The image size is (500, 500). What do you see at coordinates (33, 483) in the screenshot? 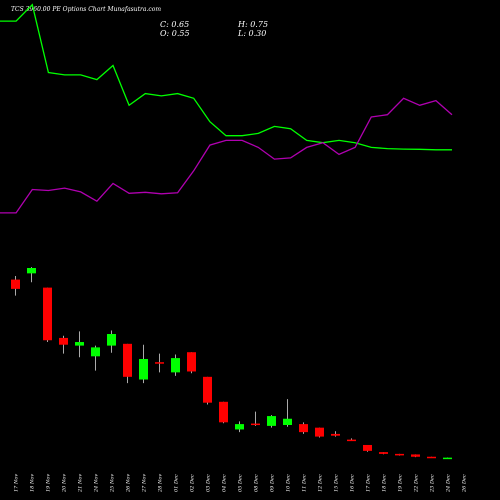
I see `x-tick-label: 18 Nov` at bounding box center [33, 483].